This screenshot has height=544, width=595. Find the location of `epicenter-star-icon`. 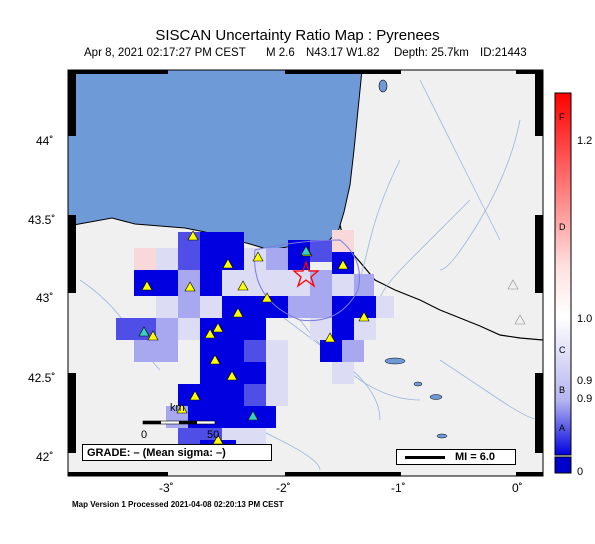

epicenter-star-icon is located at coordinates (306, 273).